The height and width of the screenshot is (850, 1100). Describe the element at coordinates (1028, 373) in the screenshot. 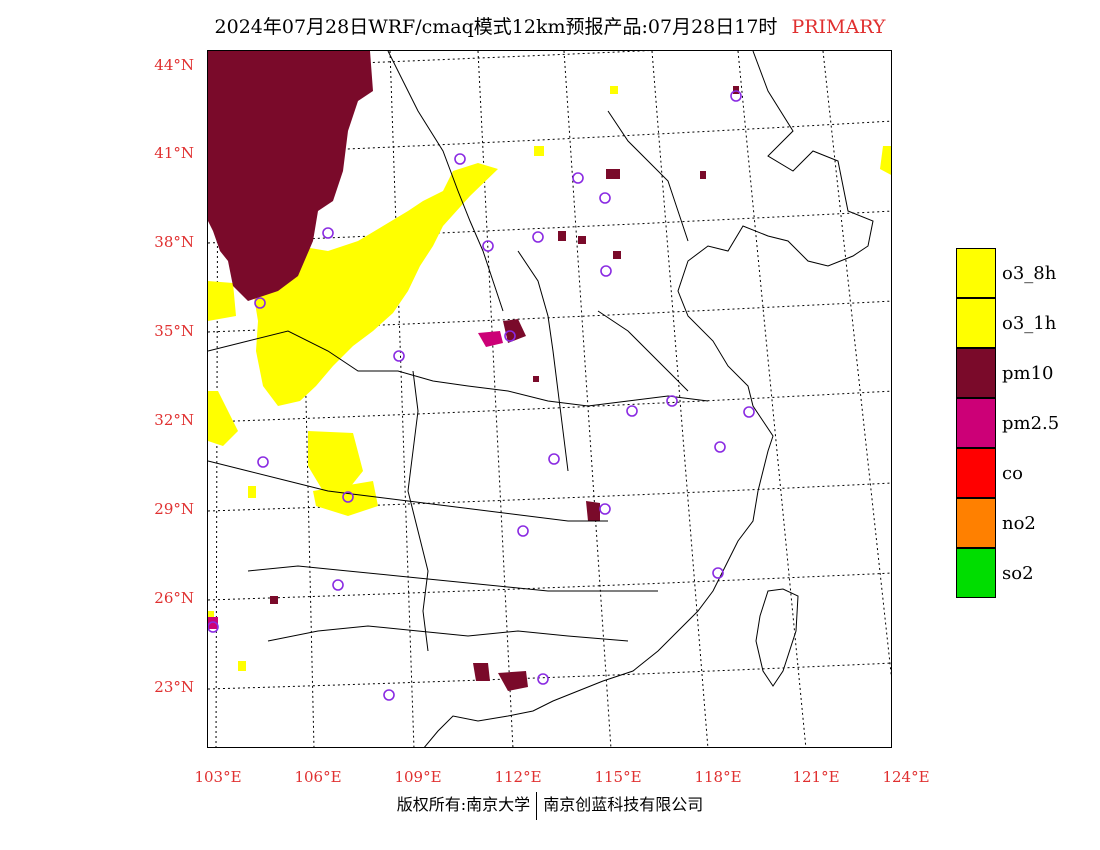

I see `legend-label: pm10` at that location.